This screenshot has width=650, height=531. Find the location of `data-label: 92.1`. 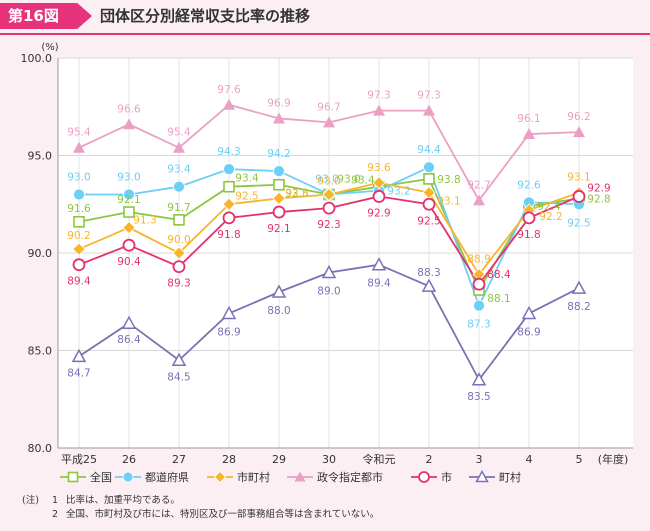

data-label: 92.1 is located at coordinates (128, 200).